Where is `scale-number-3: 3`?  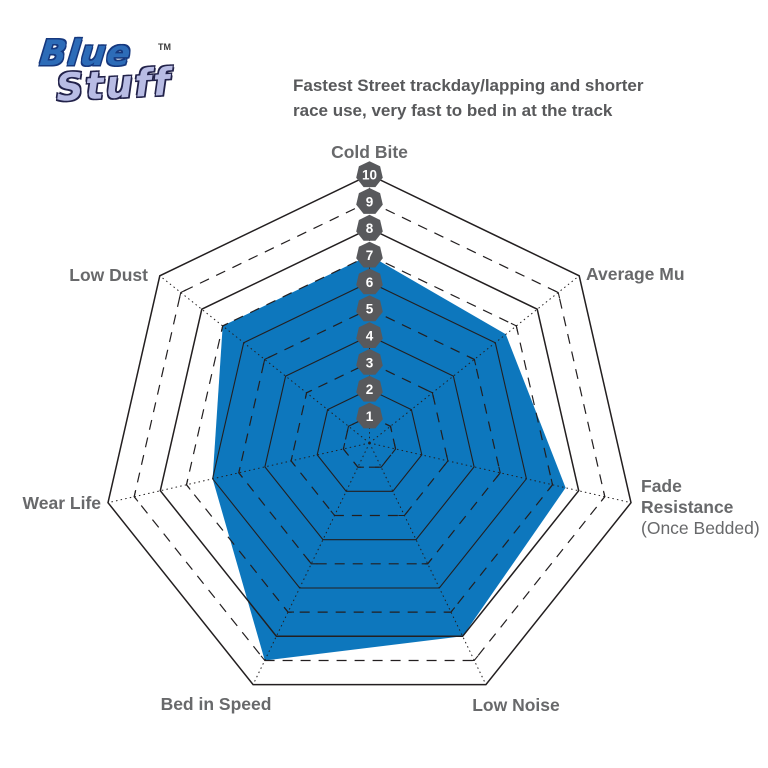
scale-number-3: 3 is located at coordinates (370, 362).